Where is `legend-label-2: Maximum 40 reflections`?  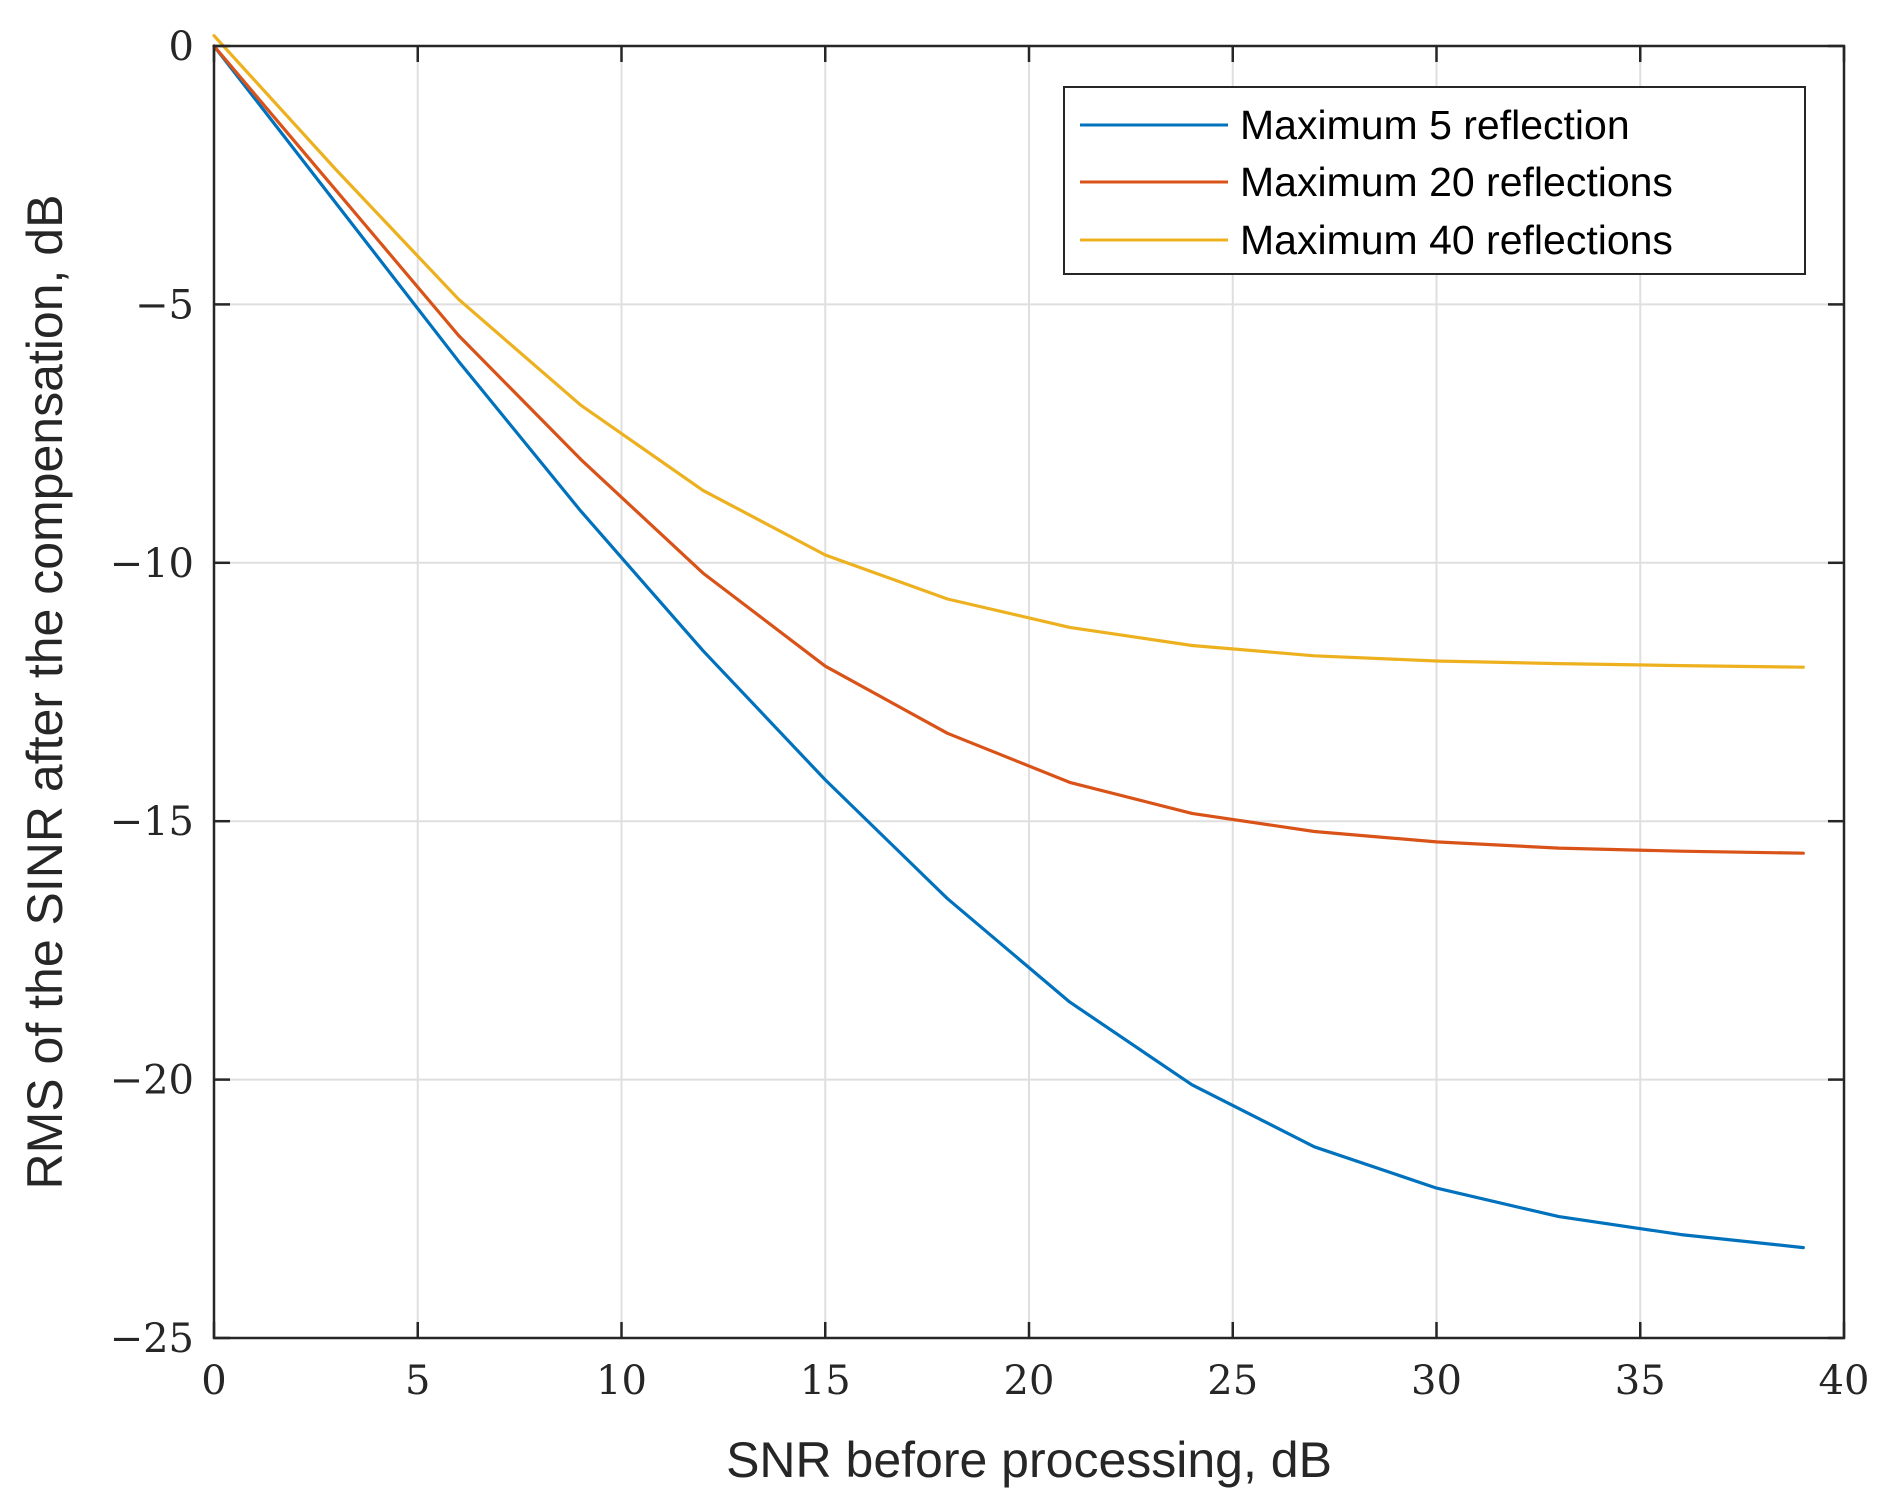
legend-label-2: Maximum 40 reflections is located at coordinates (1456, 240).